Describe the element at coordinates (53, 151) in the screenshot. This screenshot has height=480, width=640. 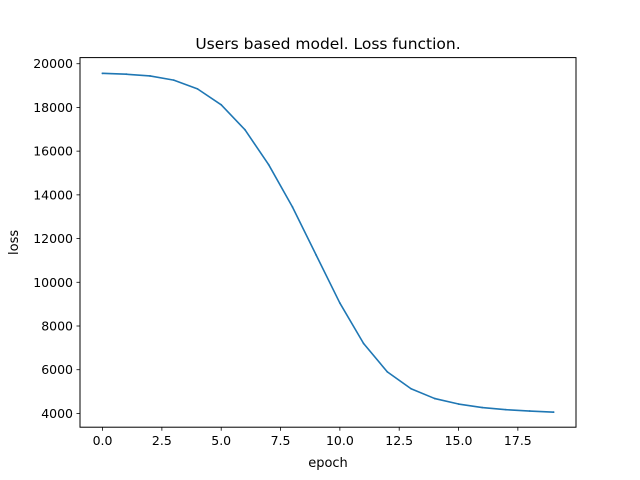
I see `y-tick-label: 16000` at that location.